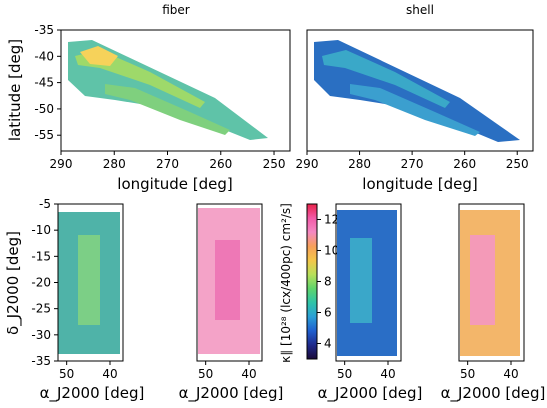  Describe the element at coordinates (92, 393) in the screenshot. I see `x-axis-label-bottom-1: α_J2000 [deg]` at that location.